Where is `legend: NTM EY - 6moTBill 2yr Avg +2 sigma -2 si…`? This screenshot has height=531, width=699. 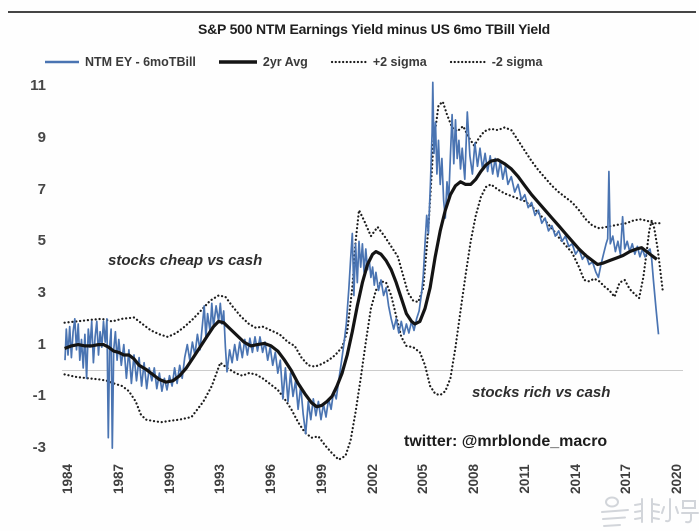 legend: NTM EY - 6moTBill 2yr Avg +2 sigma -2 si… is located at coordinates (304, 62).